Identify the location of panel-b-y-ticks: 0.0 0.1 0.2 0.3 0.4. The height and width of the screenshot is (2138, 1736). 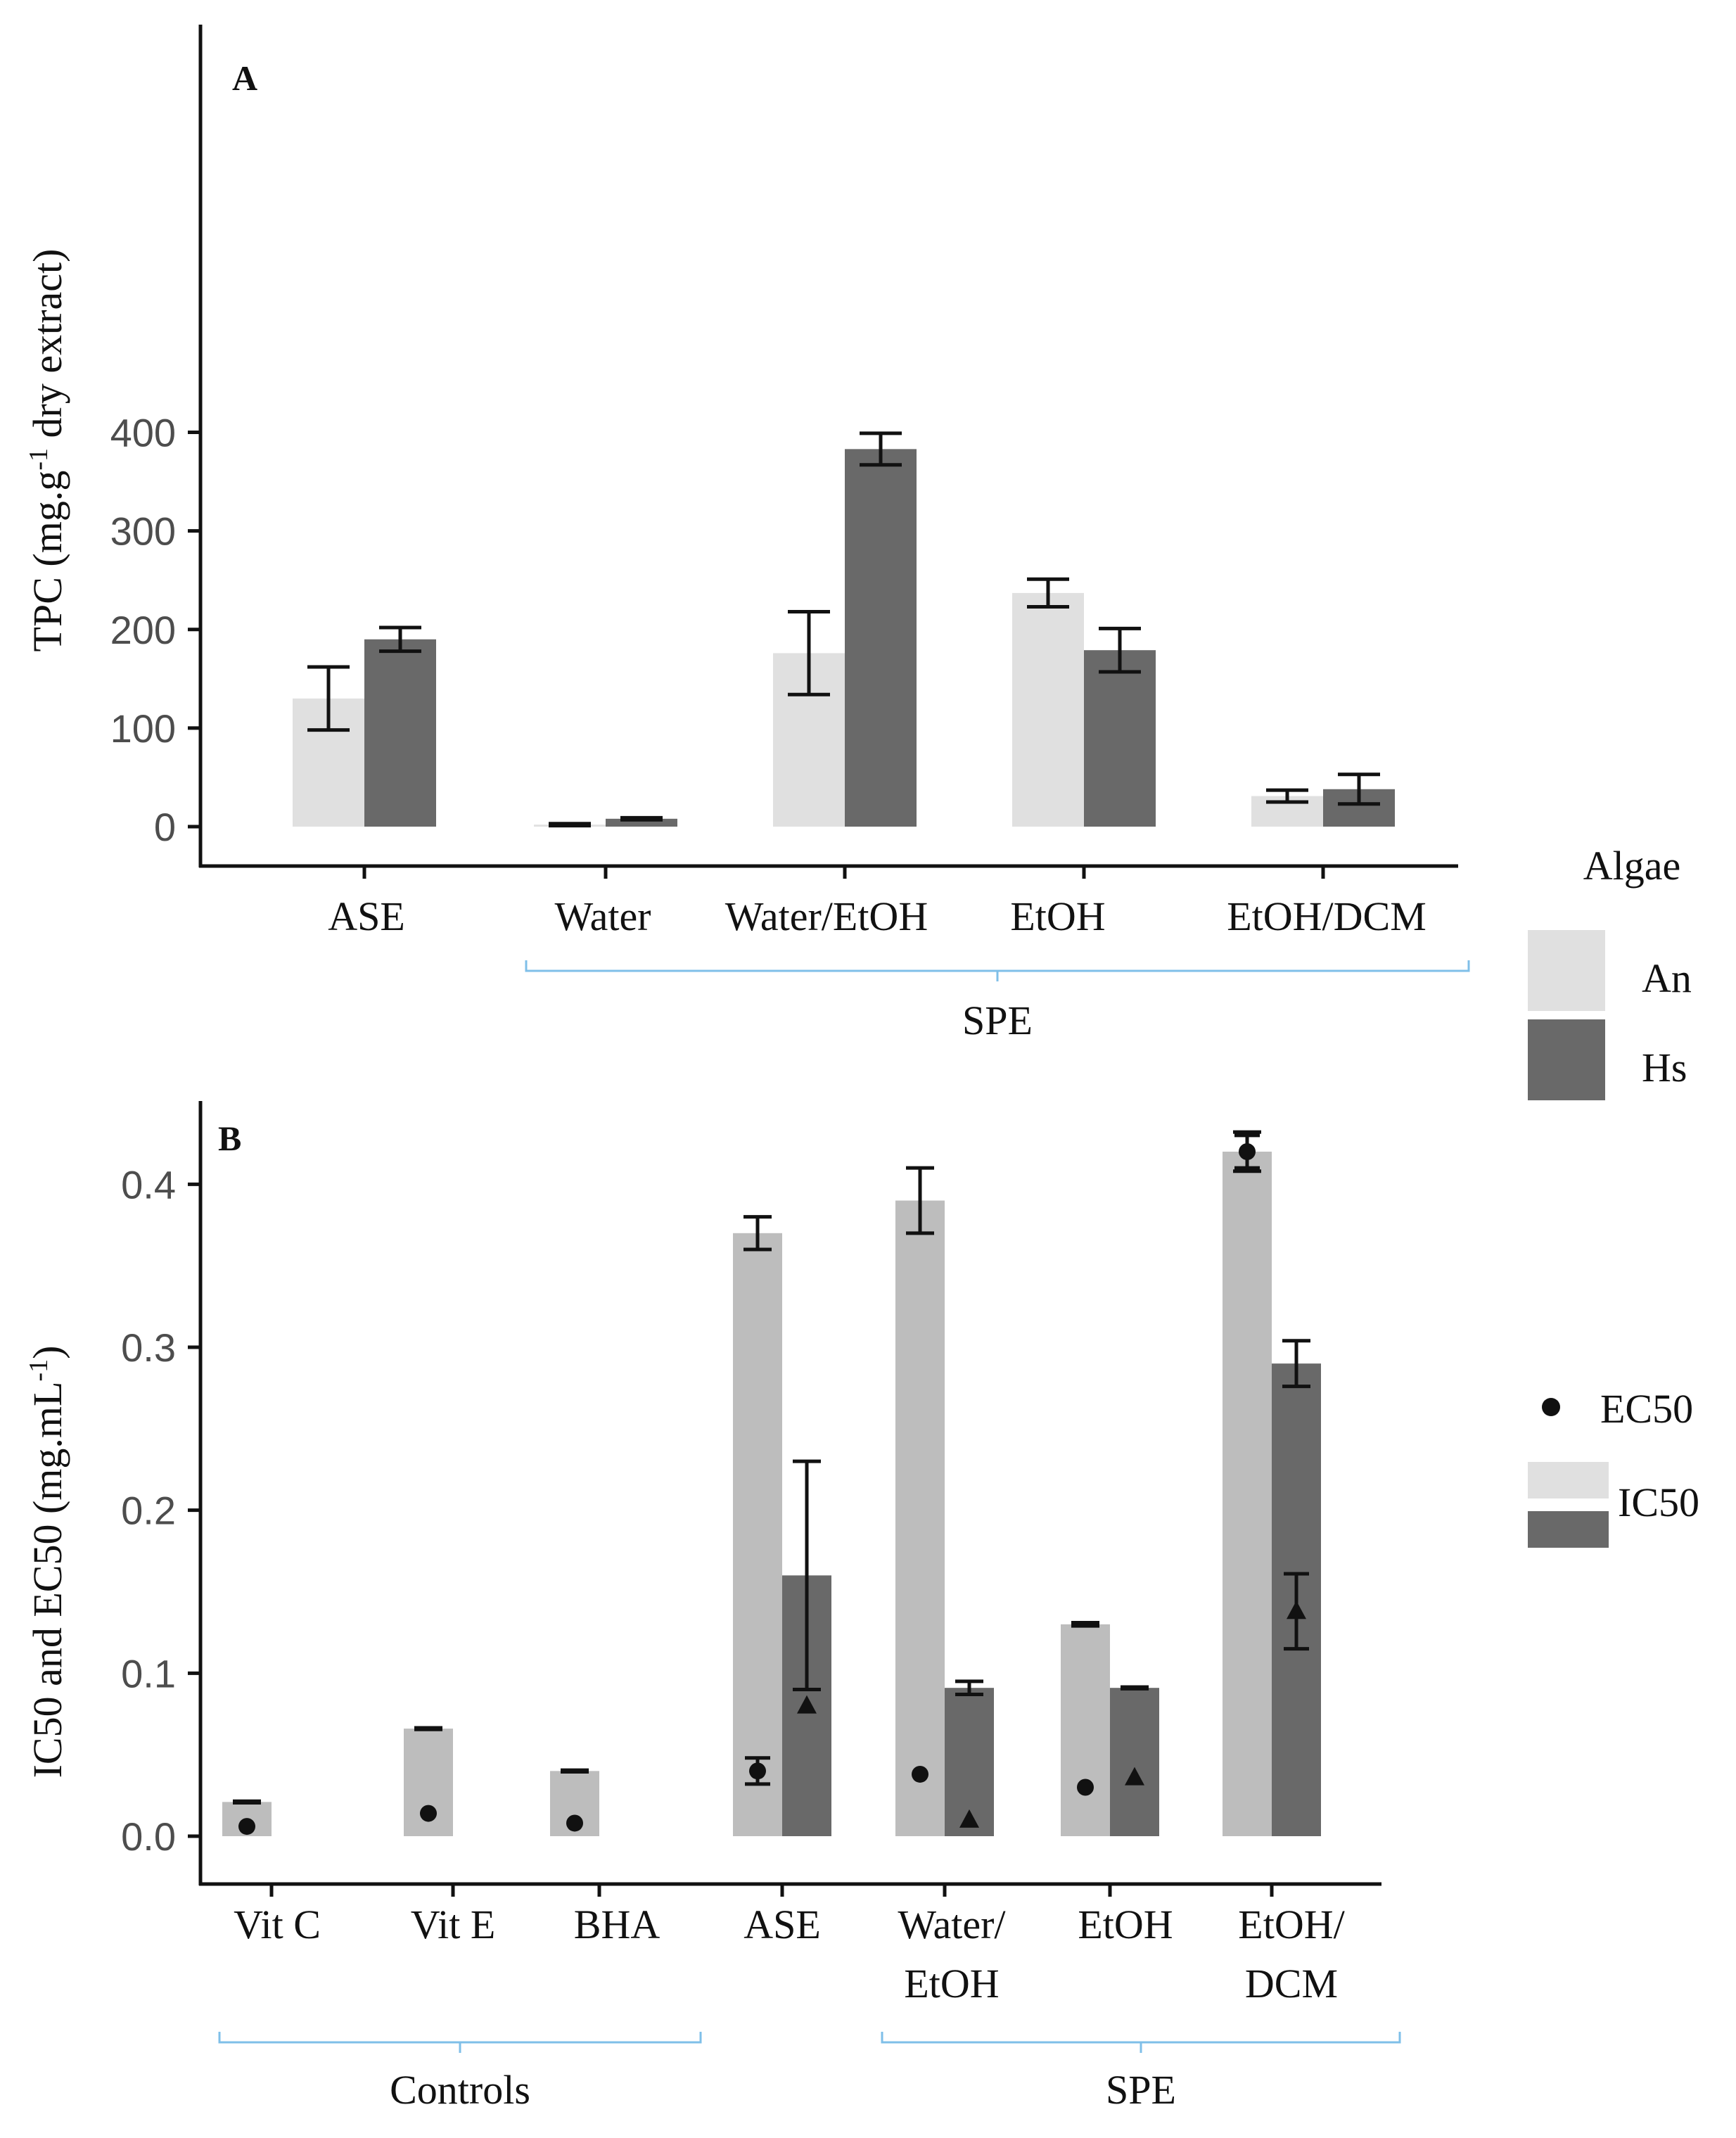
(160, 1510).